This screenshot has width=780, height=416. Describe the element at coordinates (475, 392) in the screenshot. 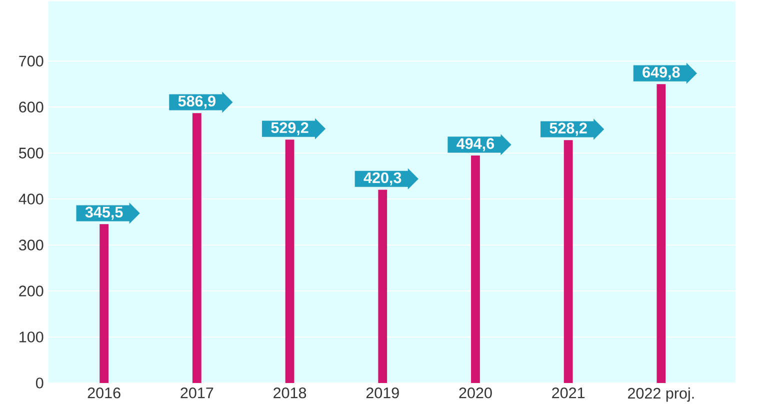

I see `x-tick-label: 2020` at that location.